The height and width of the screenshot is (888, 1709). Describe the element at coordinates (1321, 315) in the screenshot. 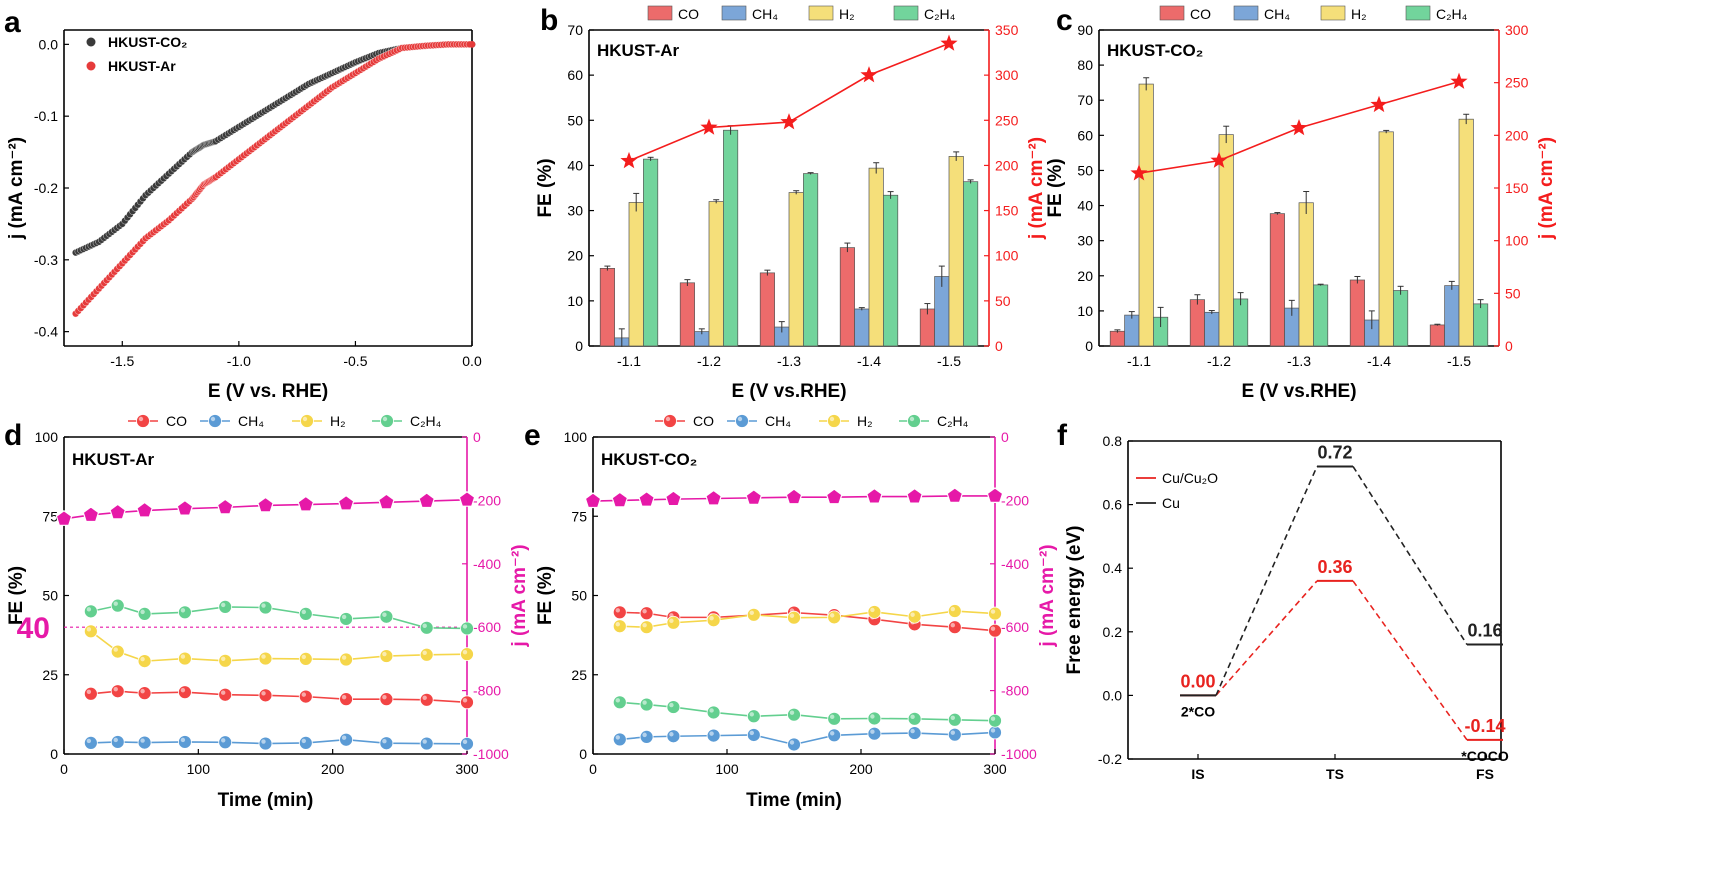

I see `series-c2h4` at that location.